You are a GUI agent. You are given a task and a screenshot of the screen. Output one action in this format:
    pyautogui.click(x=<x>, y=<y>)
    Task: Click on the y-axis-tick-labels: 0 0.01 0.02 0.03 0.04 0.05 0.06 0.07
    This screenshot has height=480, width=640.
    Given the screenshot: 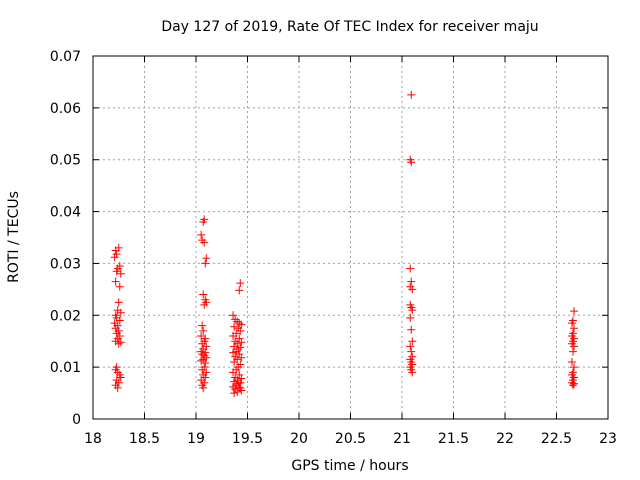 What is the action you would take?
    pyautogui.click(x=65, y=238)
    